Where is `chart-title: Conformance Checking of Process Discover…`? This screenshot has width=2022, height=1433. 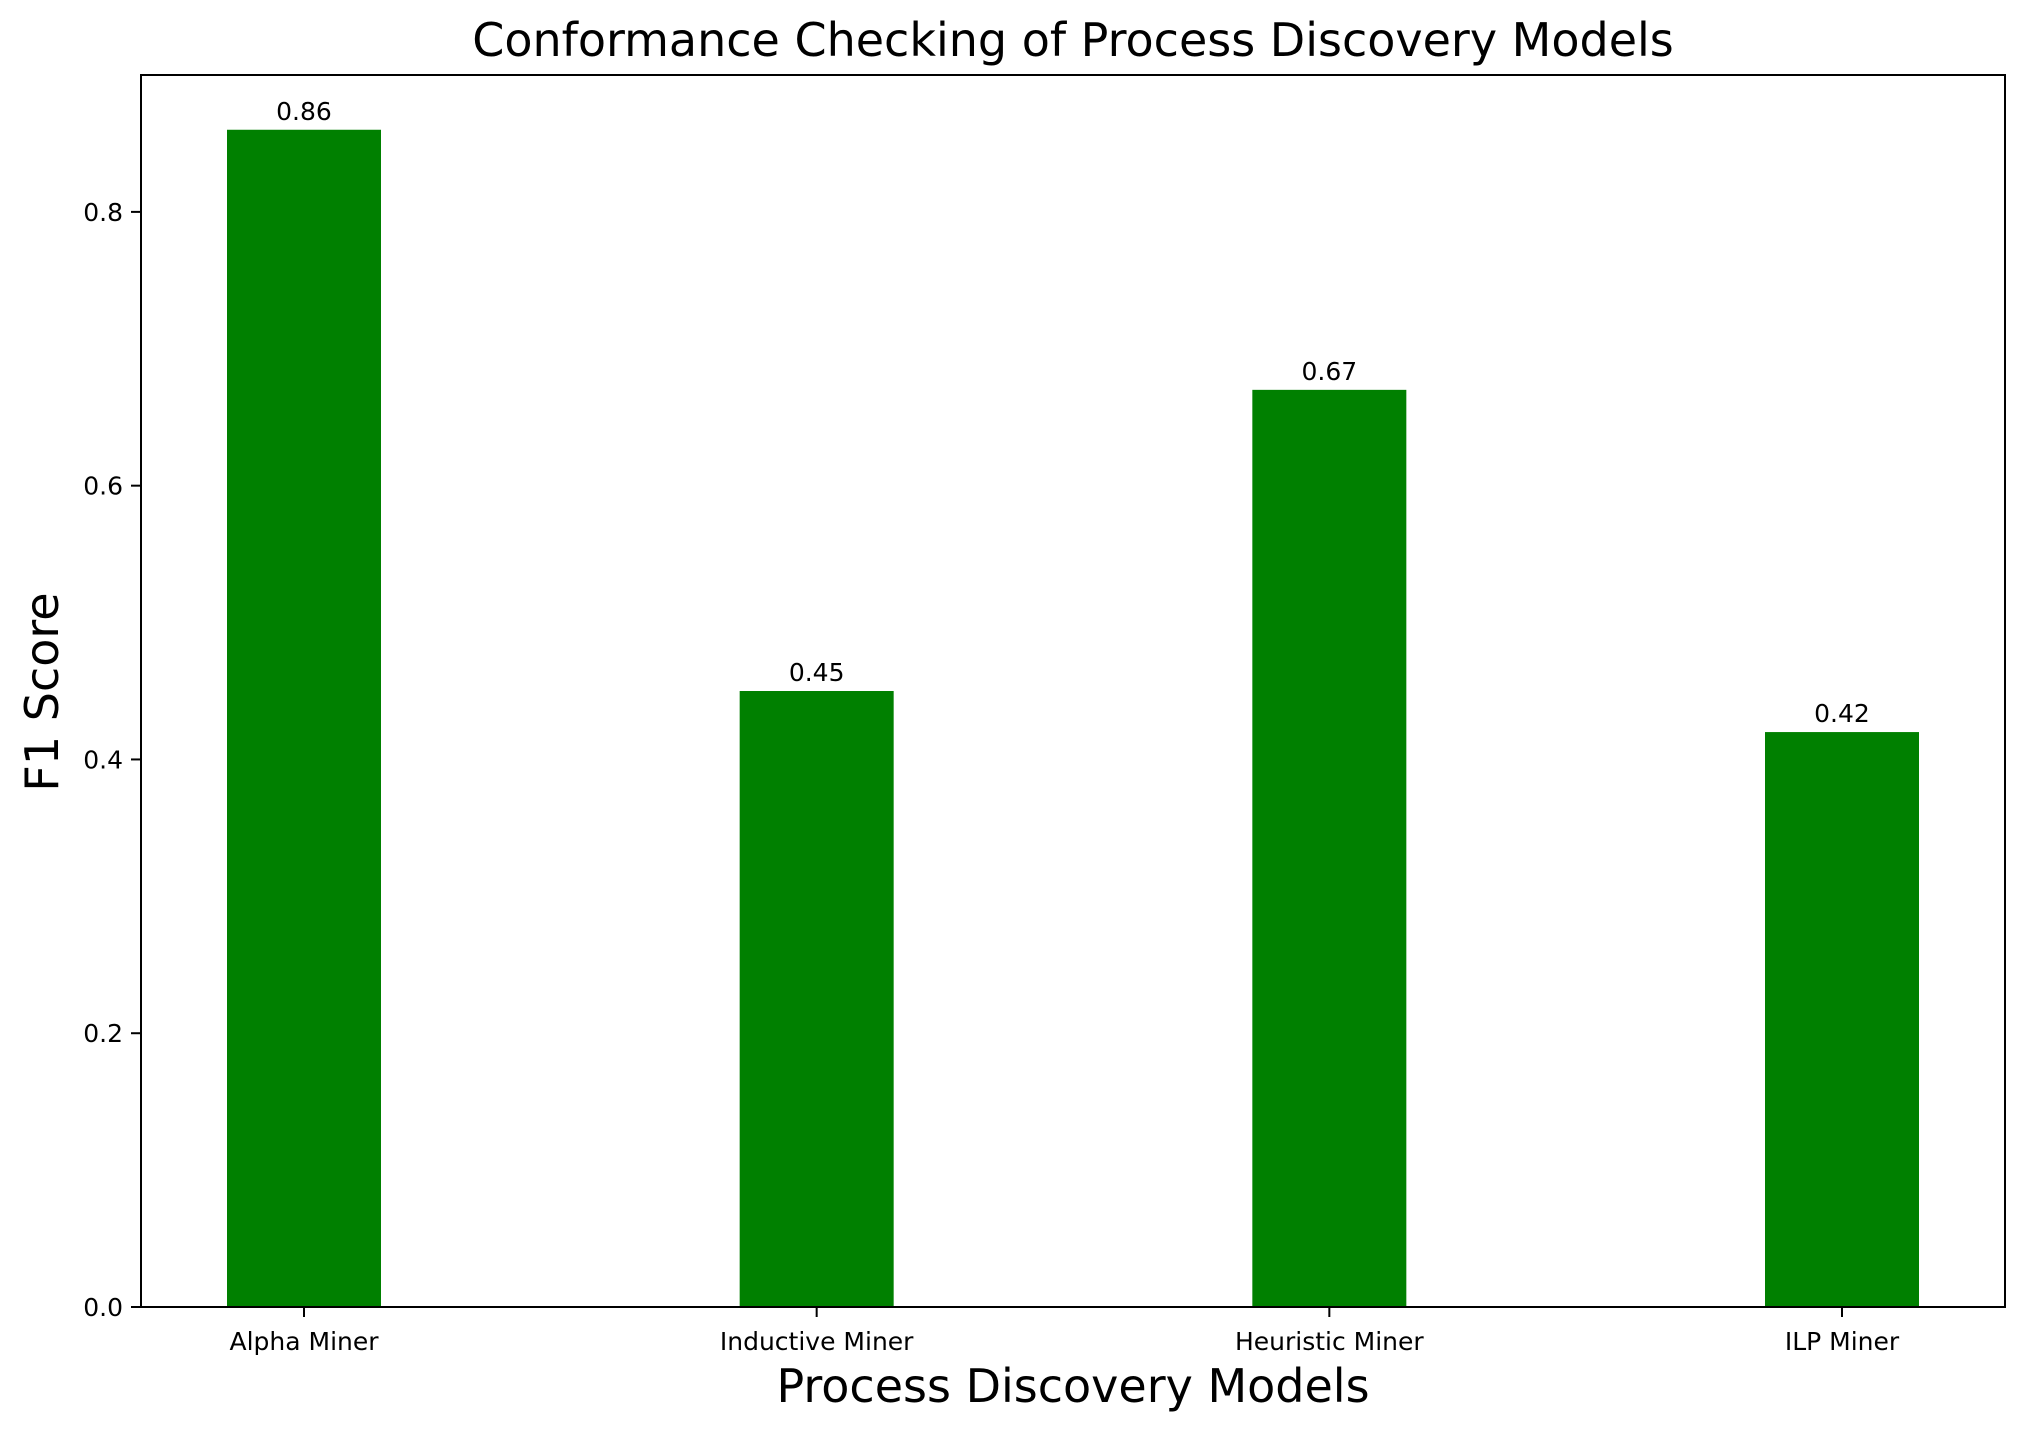
chart-title: Conformance Checking of Process Discover… is located at coordinates (1073, 40).